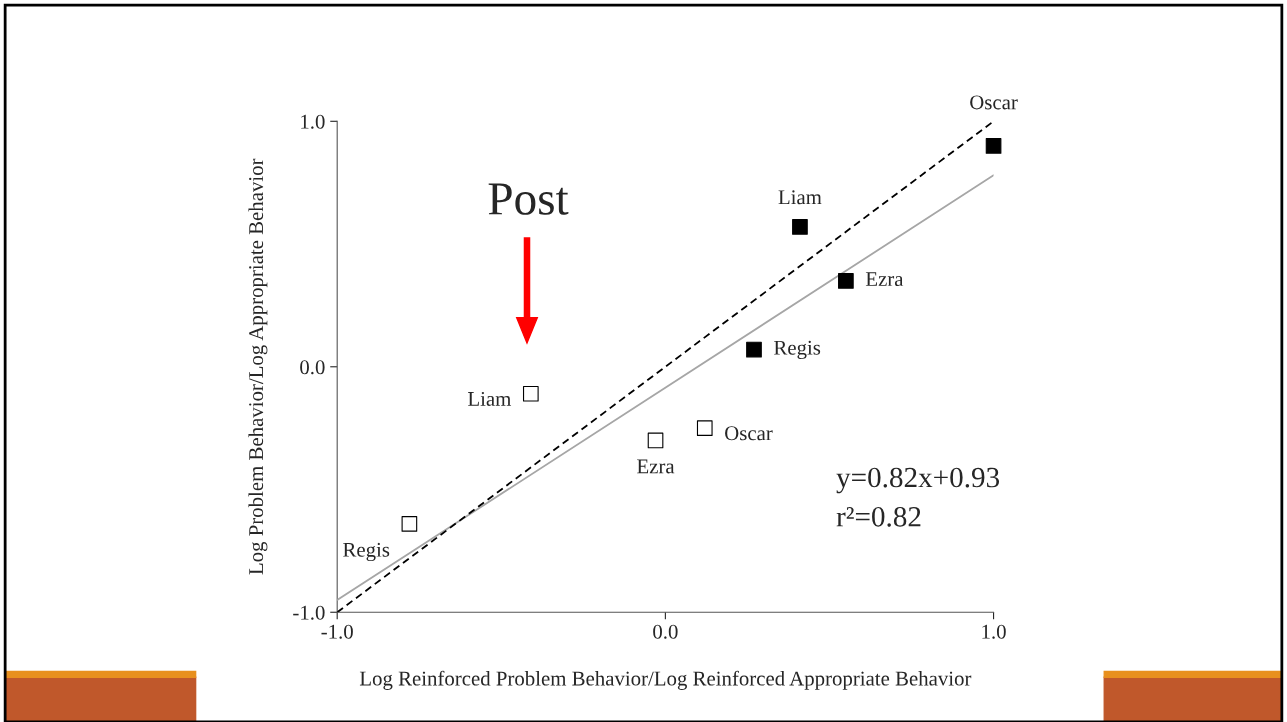 The width and height of the screenshot is (1287, 722). I want to click on x-tick-label: 0.0, so click(665, 631).